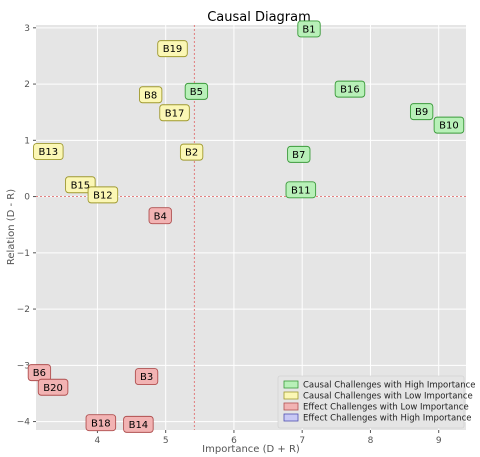 The image size is (480, 457). I want to click on y-tick-label: 0, so click(27, 198).